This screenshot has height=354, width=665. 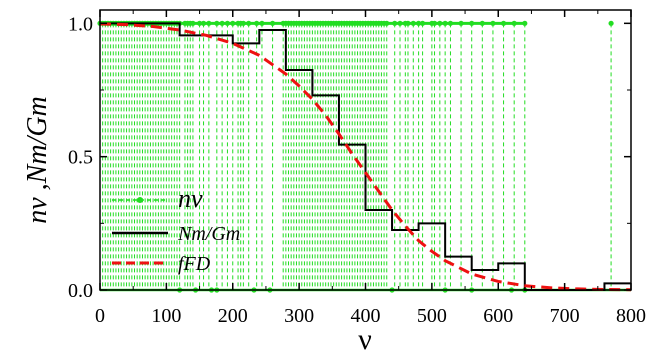 What do you see at coordinates (565, 316) in the screenshot?
I see `x-tick-label: 700` at bounding box center [565, 316].